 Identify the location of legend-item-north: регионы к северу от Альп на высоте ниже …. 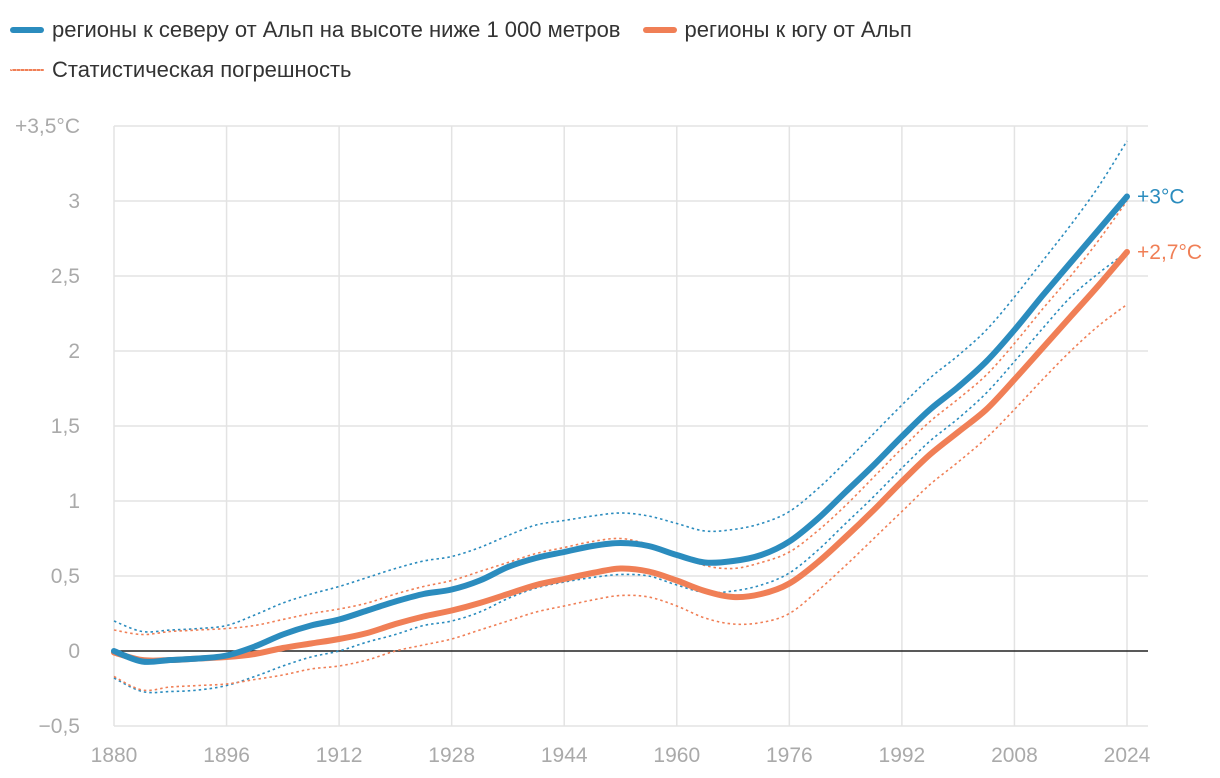
(315, 30).